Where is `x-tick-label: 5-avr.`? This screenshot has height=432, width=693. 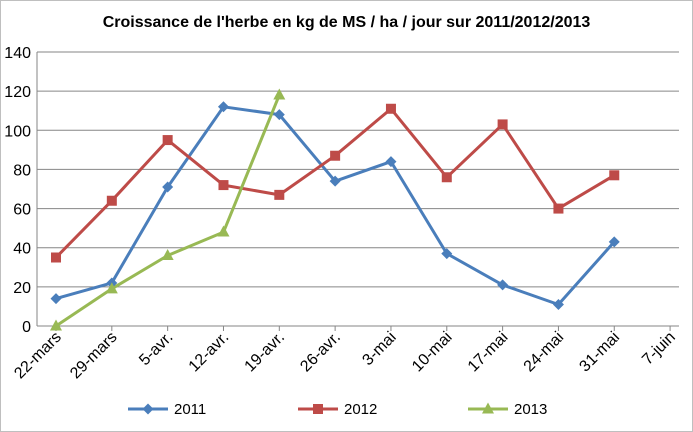
x-tick-label: 5-avr. is located at coordinates (156, 349).